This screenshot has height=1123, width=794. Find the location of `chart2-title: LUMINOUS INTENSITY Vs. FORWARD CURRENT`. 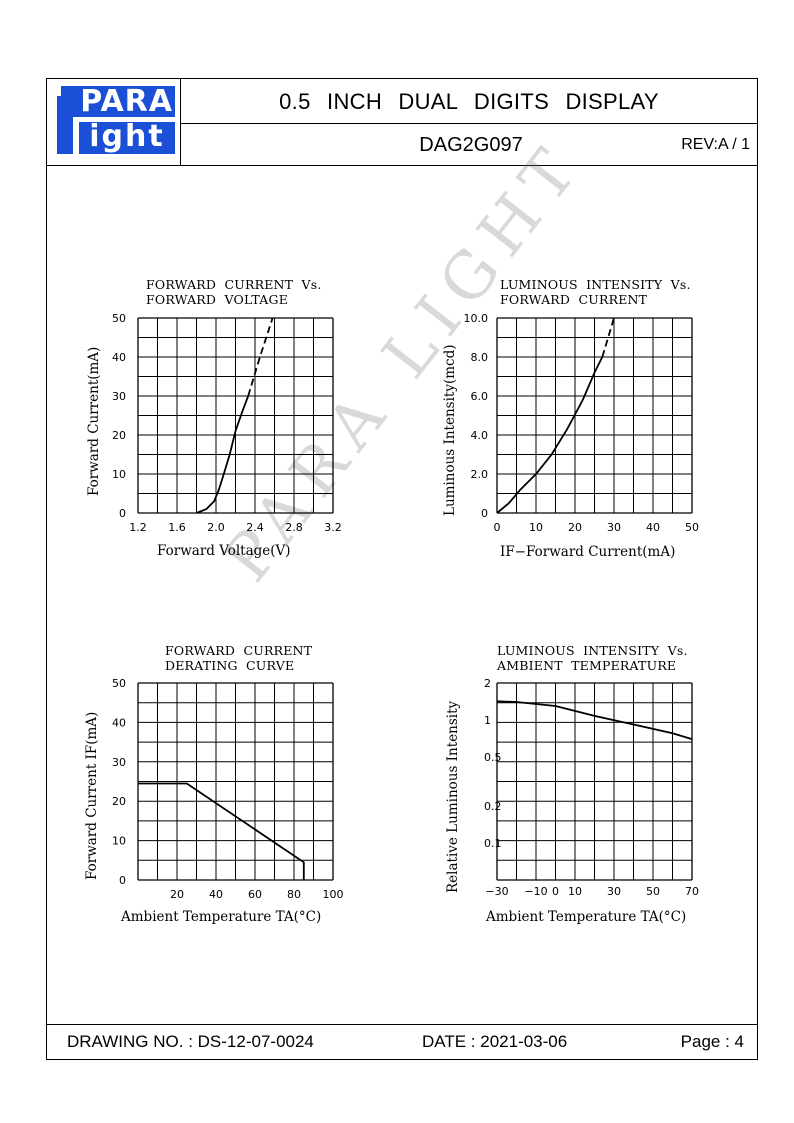

chart2-title: LUMINOUS INTENSITY Vs. FORWARD CURRENT is located at coordinates (595, 292).